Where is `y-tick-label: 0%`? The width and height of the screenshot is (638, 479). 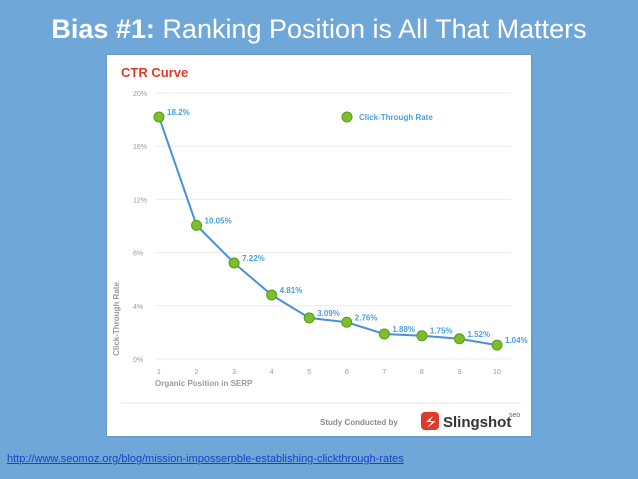 y-tick-label: 0% is located at coordinates (138, 360).